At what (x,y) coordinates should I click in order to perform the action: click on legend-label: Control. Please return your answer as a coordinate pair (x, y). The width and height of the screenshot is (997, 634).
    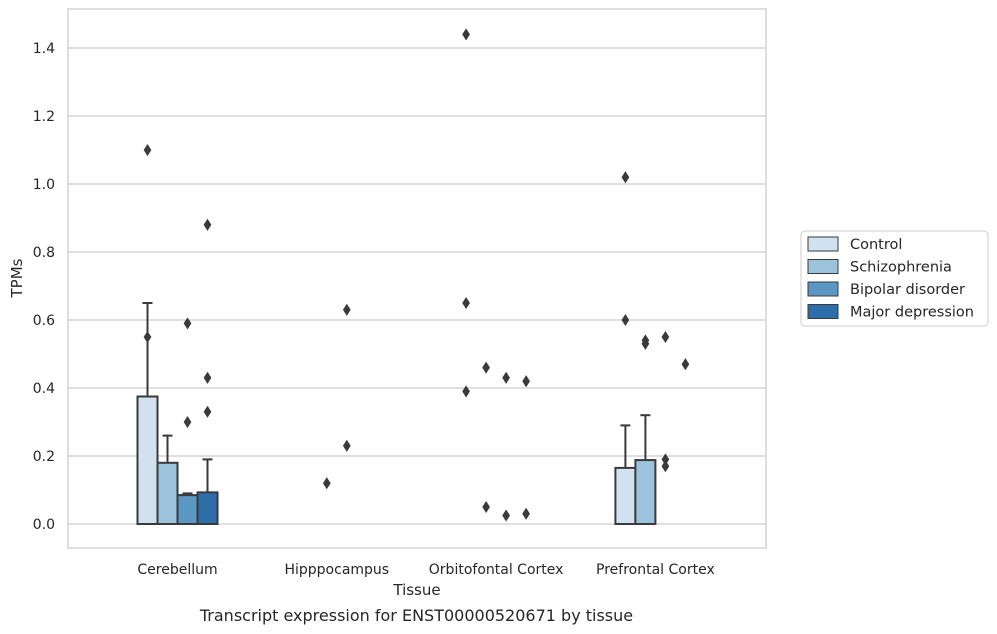
    Looking at the image, I should click on (876, 245).